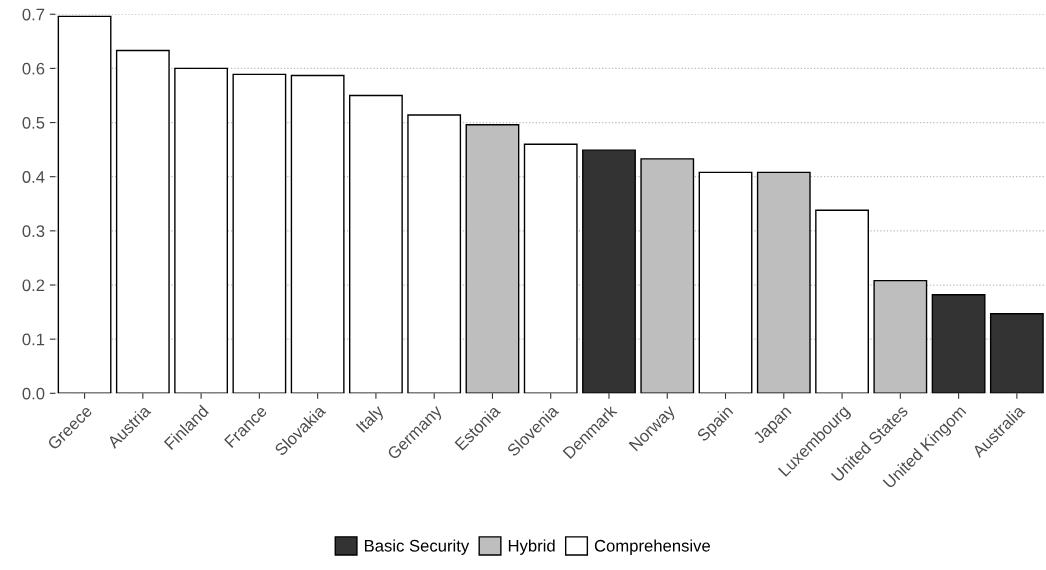 The width and height of the screenshot is (1046, 570). I want to click on y-tick-label: 0.4, so click(33, 177).